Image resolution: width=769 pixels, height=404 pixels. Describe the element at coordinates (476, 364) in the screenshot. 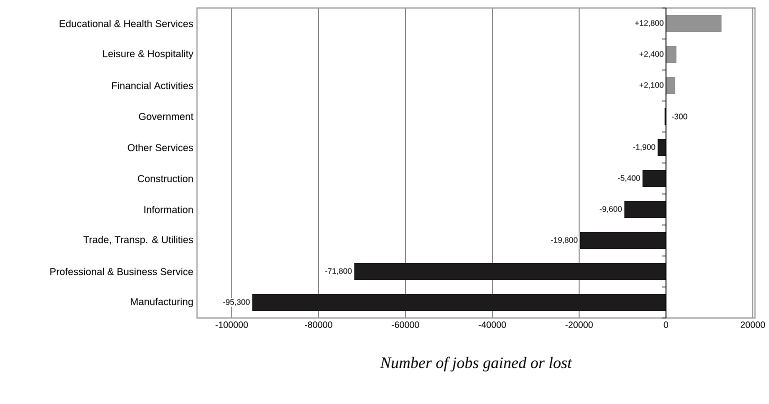

I see `x-axis-title: Number of jobs gained or lost` at that location.